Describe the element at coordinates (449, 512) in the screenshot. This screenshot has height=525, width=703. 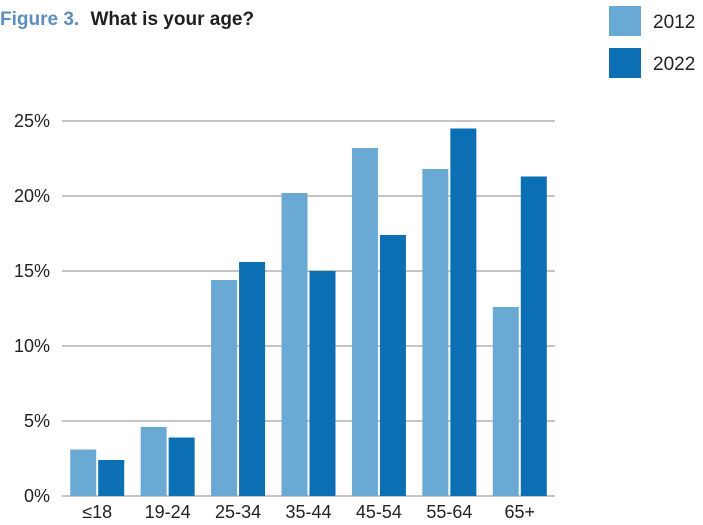
I see `x-tick-label: 55-64` at that location.